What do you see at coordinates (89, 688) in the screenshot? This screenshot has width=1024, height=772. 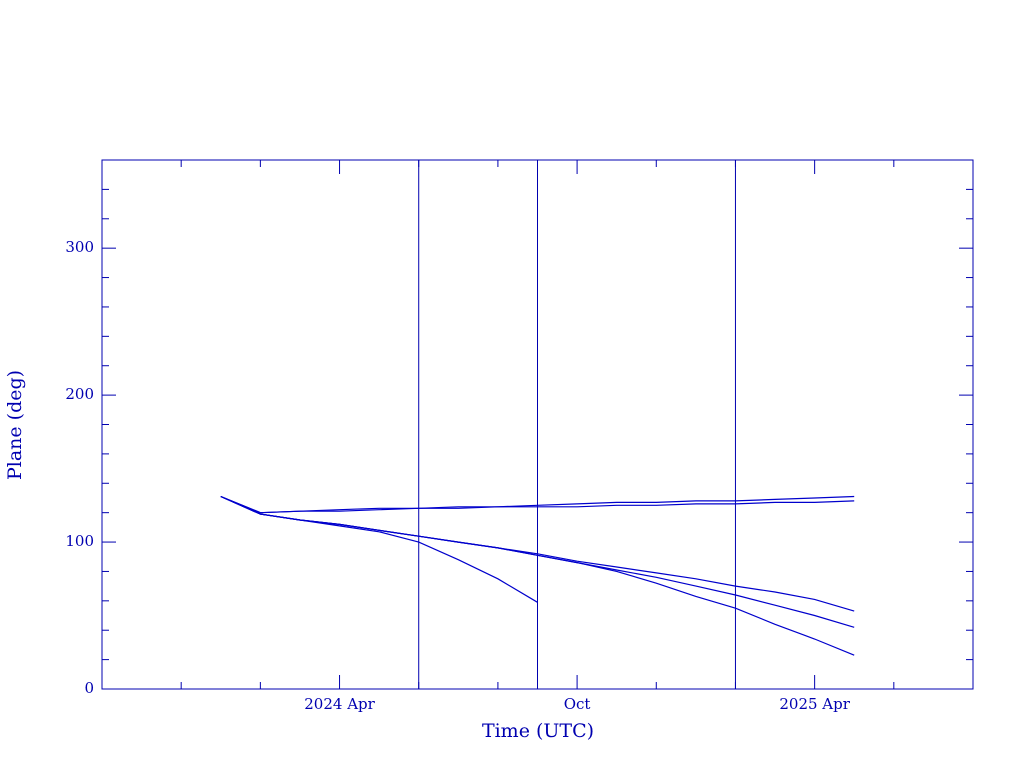 I see `y-tick-label: 0` at bounding box center [89, 688].